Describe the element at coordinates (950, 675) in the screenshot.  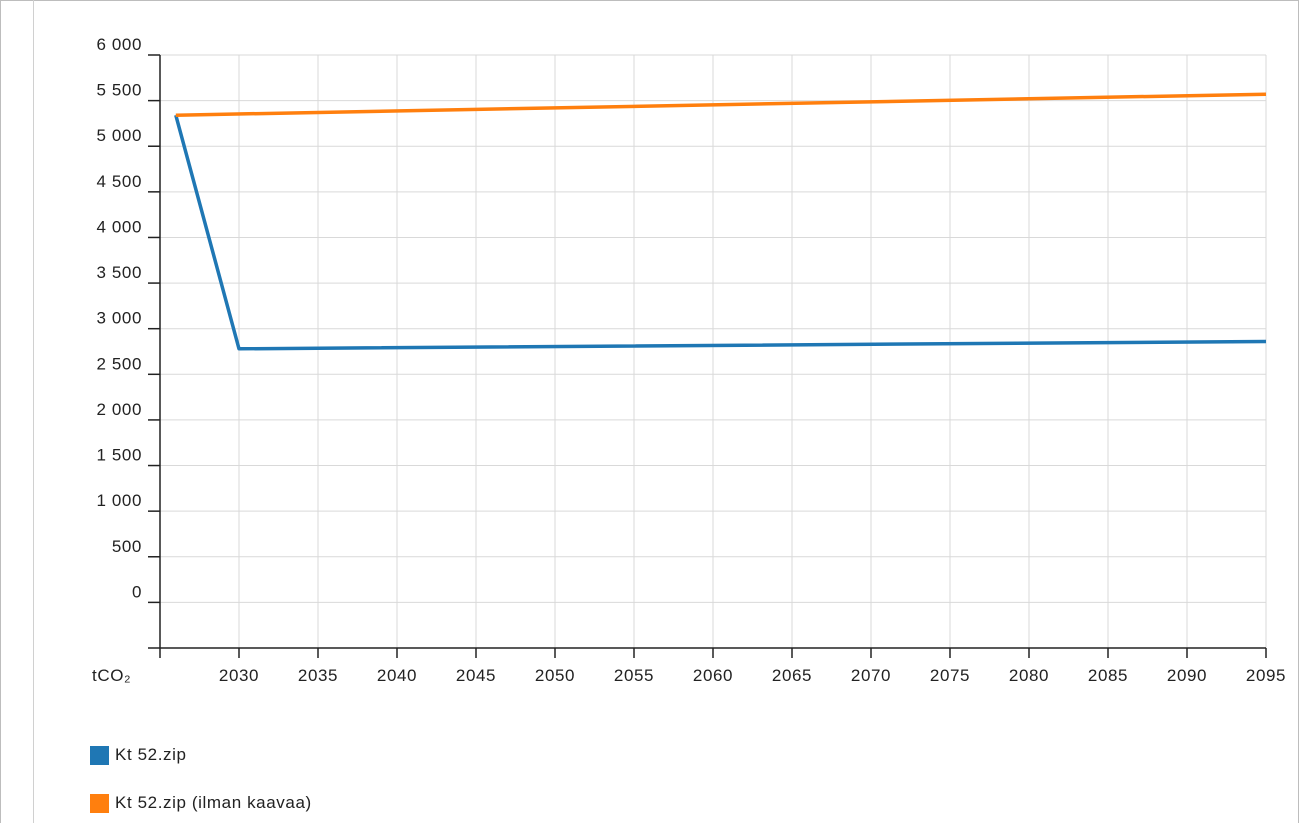
I see `x-tick-label: 2075` at that location.